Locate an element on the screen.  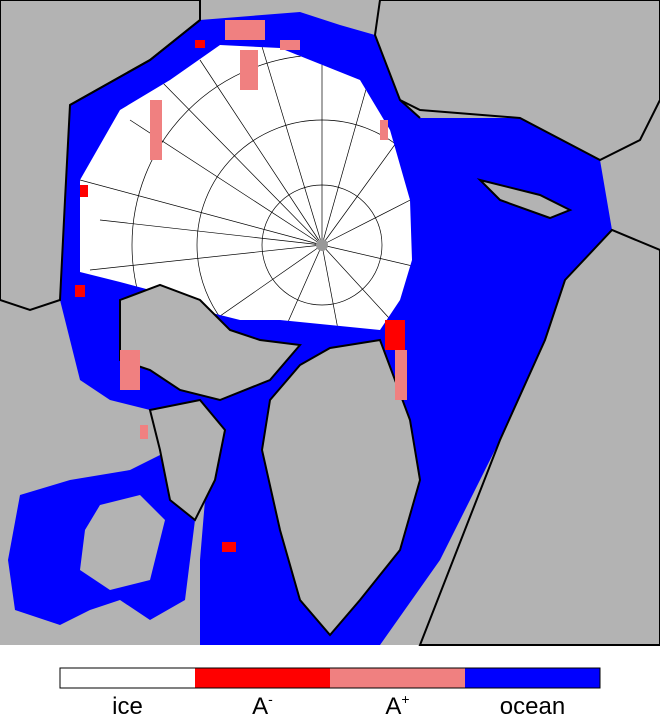
legend-frame is located at coordinates (330, 678).